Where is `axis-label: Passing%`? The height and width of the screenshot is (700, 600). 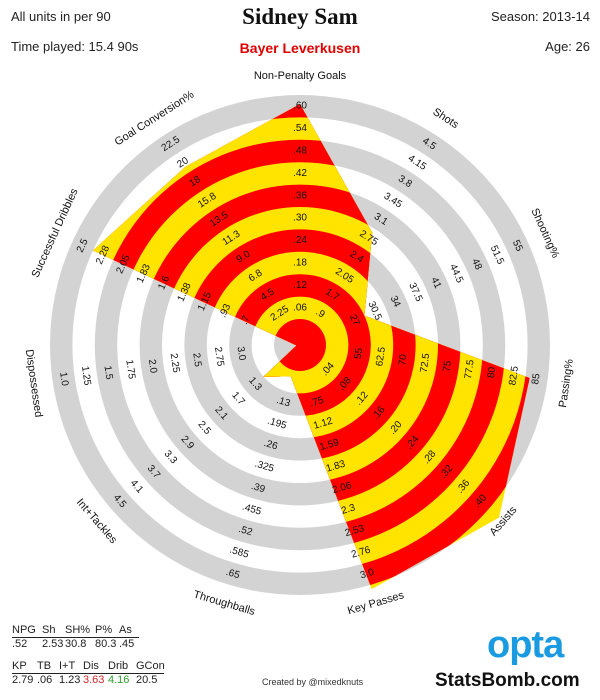
axis-label: Passing% is located at coordinates (566, 383).